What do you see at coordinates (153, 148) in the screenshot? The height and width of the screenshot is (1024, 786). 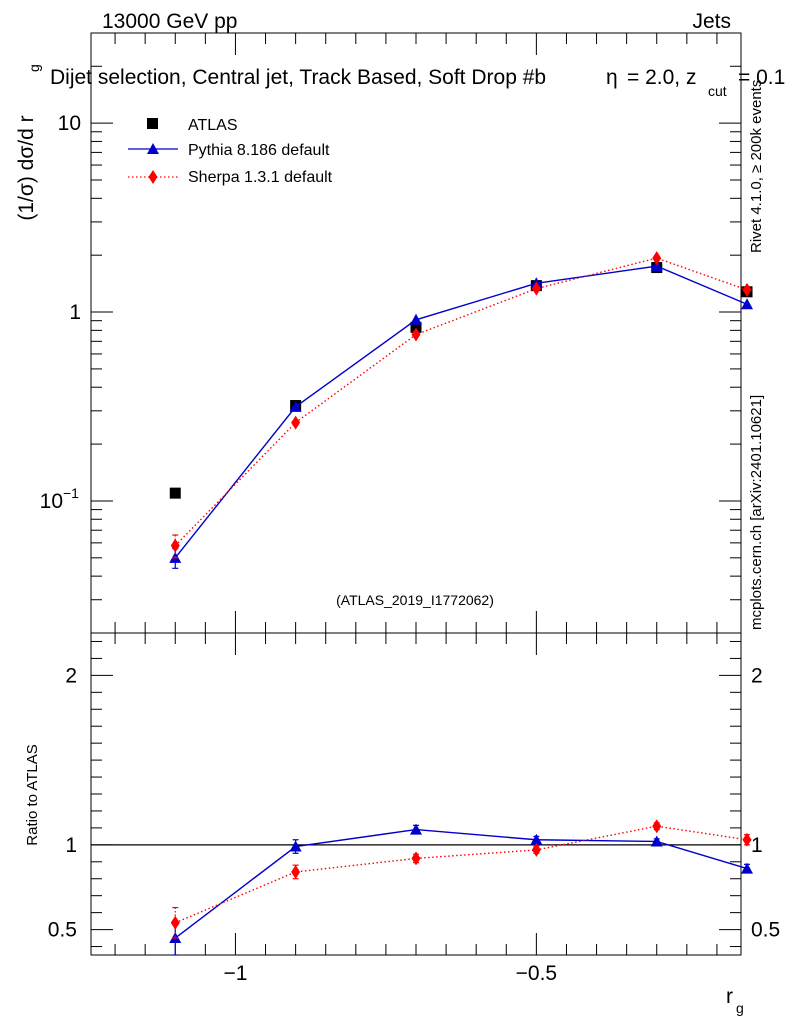 I see `legend-marker-pythia` at bounding box center [153, 148].